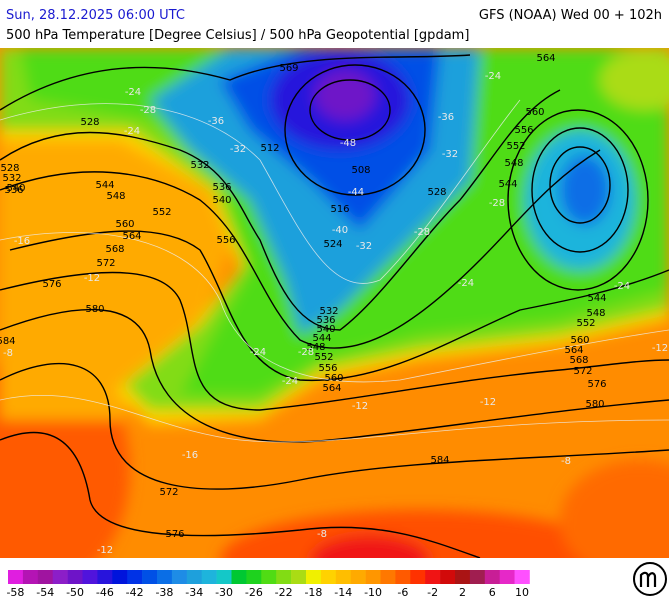  Describe the element at coordinates (360, 170) in the screenshot. I see `contour-label: 508` at that location.